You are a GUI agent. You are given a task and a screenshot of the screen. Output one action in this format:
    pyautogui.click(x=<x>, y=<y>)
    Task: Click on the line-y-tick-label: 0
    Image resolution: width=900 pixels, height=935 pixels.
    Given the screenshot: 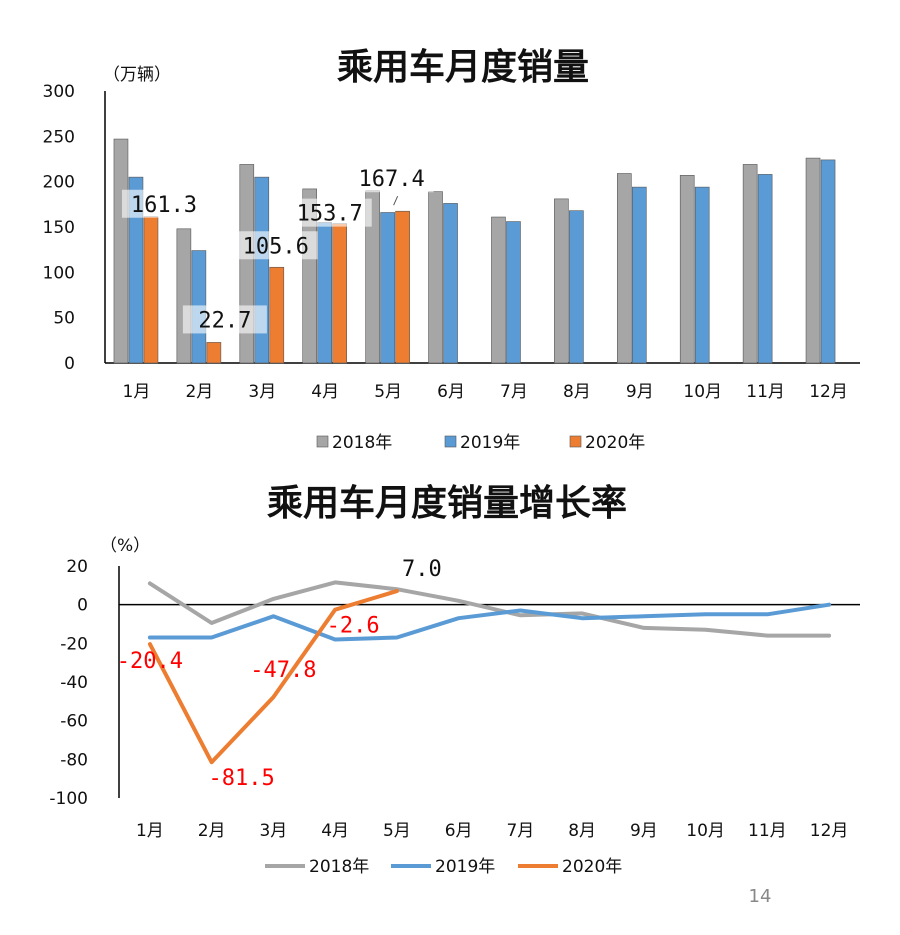 What is the action you would take?
    pyautogui.click(x=82, y=606)
    